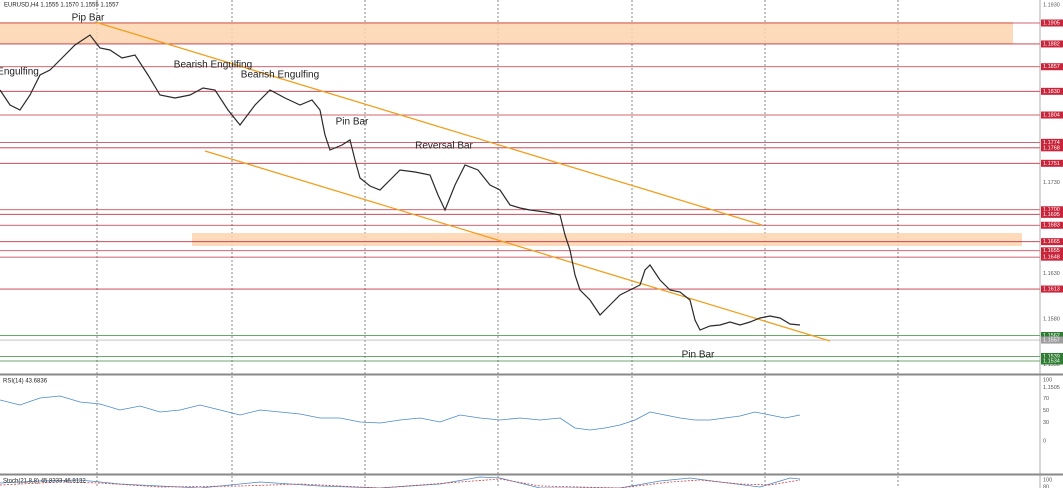 The width and height of the screenshot is (1063, 488). Describe the element at coordinates (400, 413) in the screenshot. I see `rsi-line` at that location.